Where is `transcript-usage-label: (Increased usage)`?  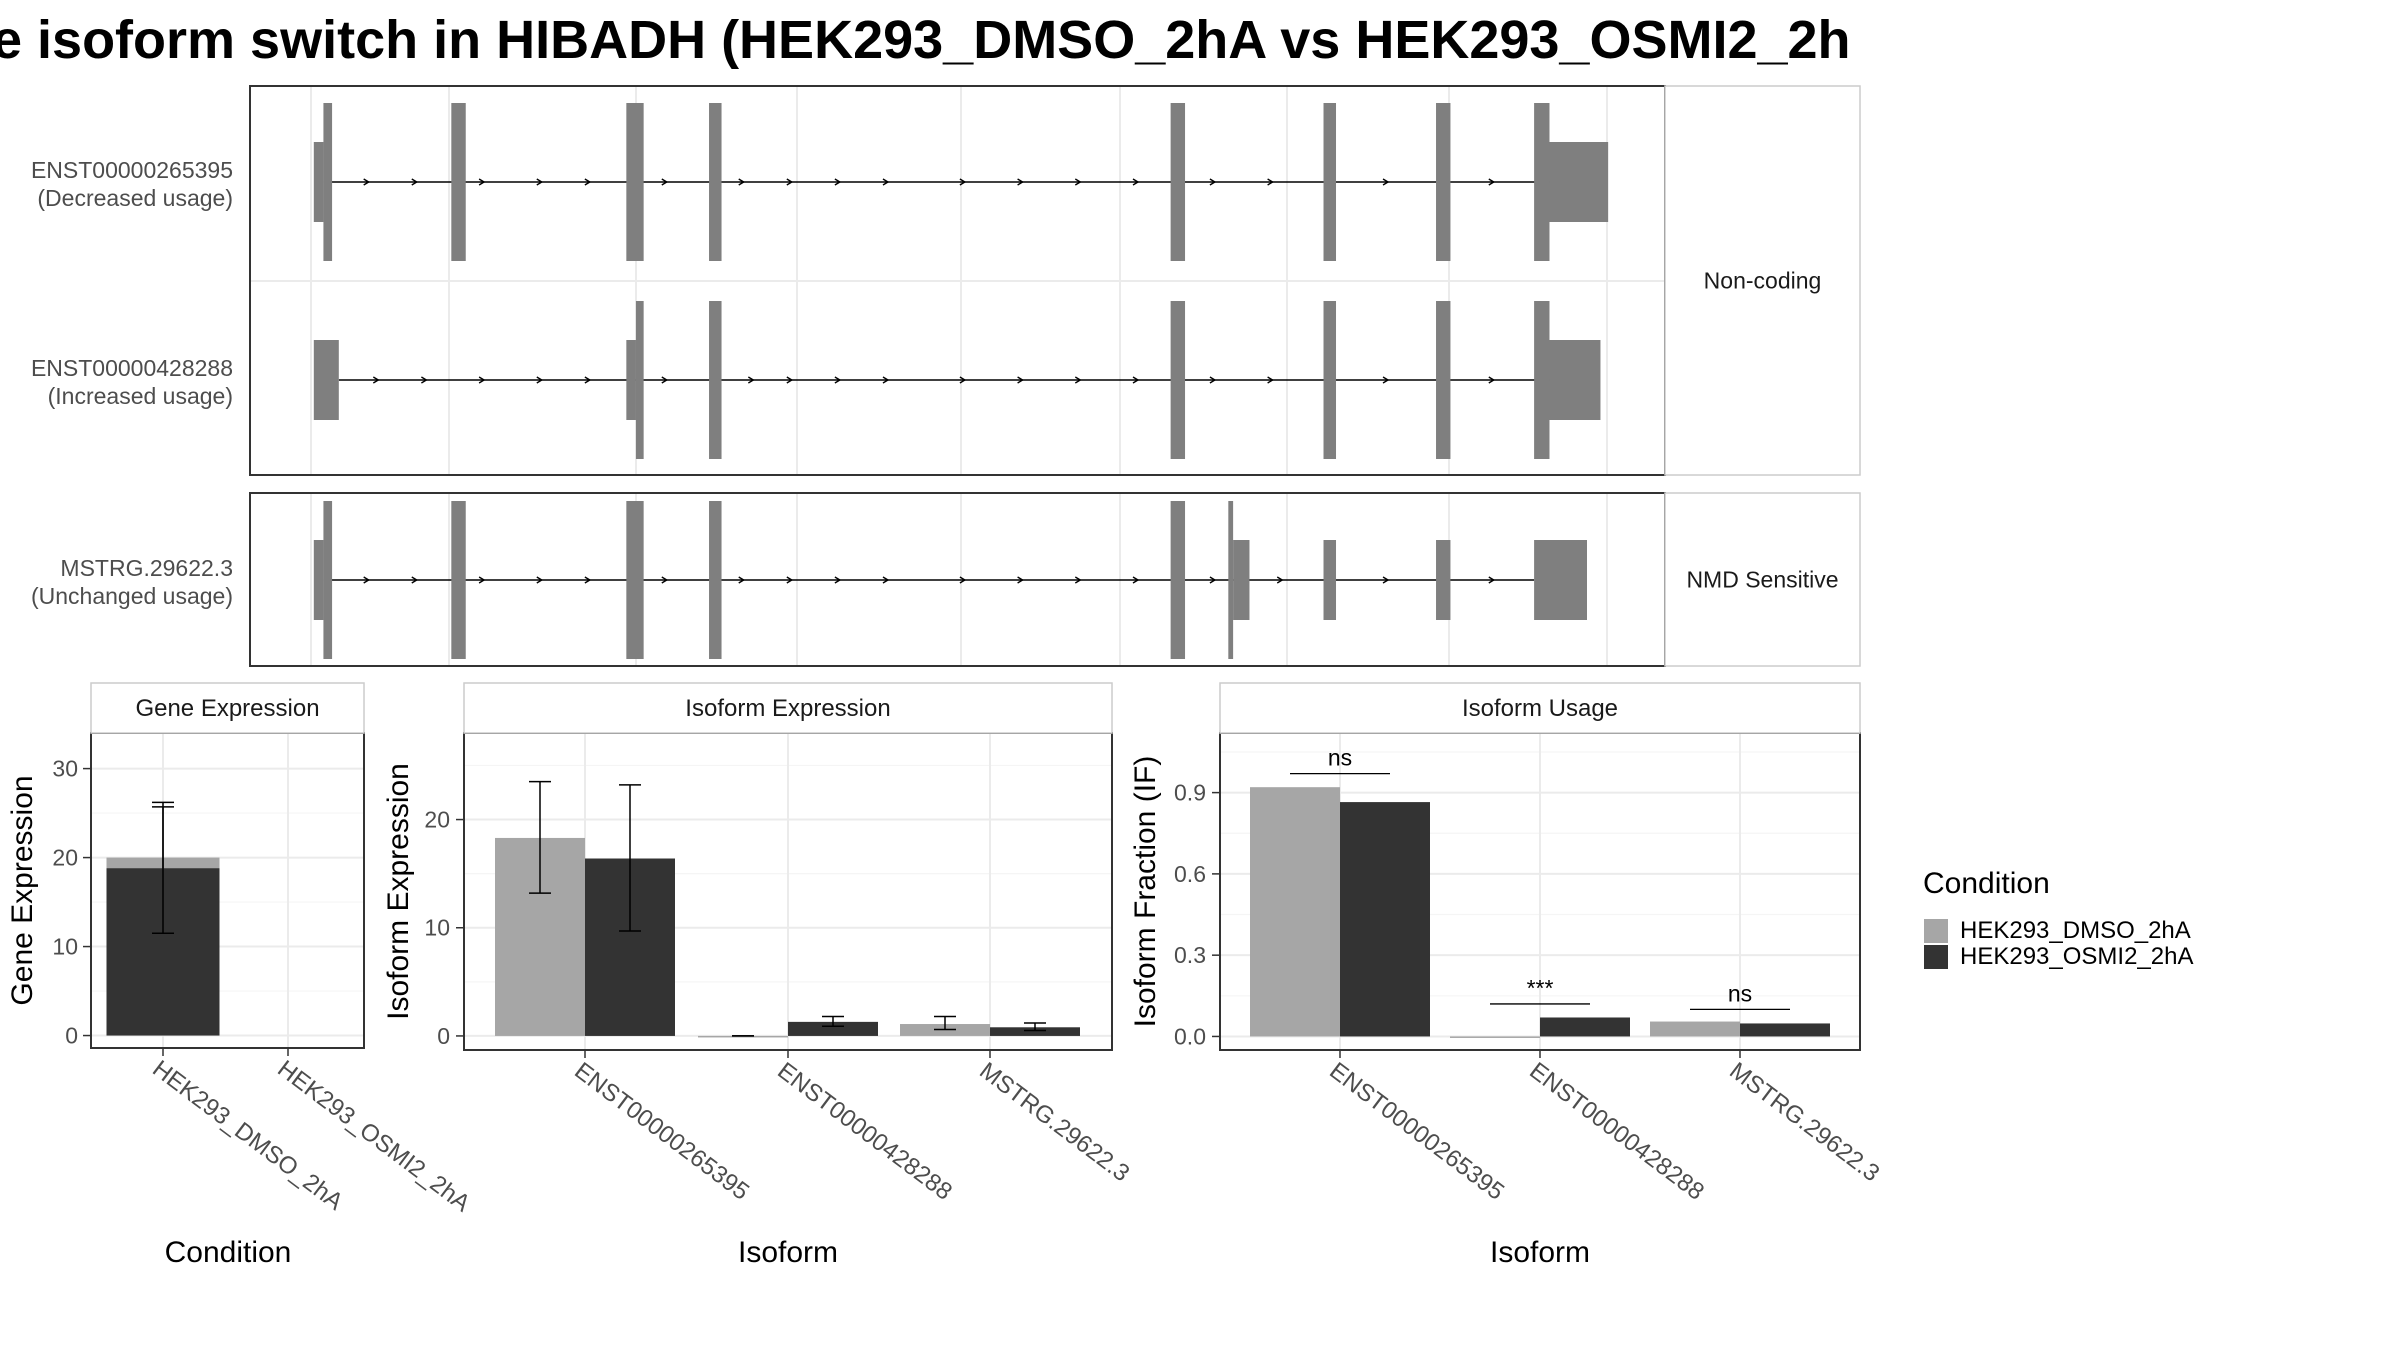 transcript-usage-label: (Increased usage) is located at coordinates (140, 396).